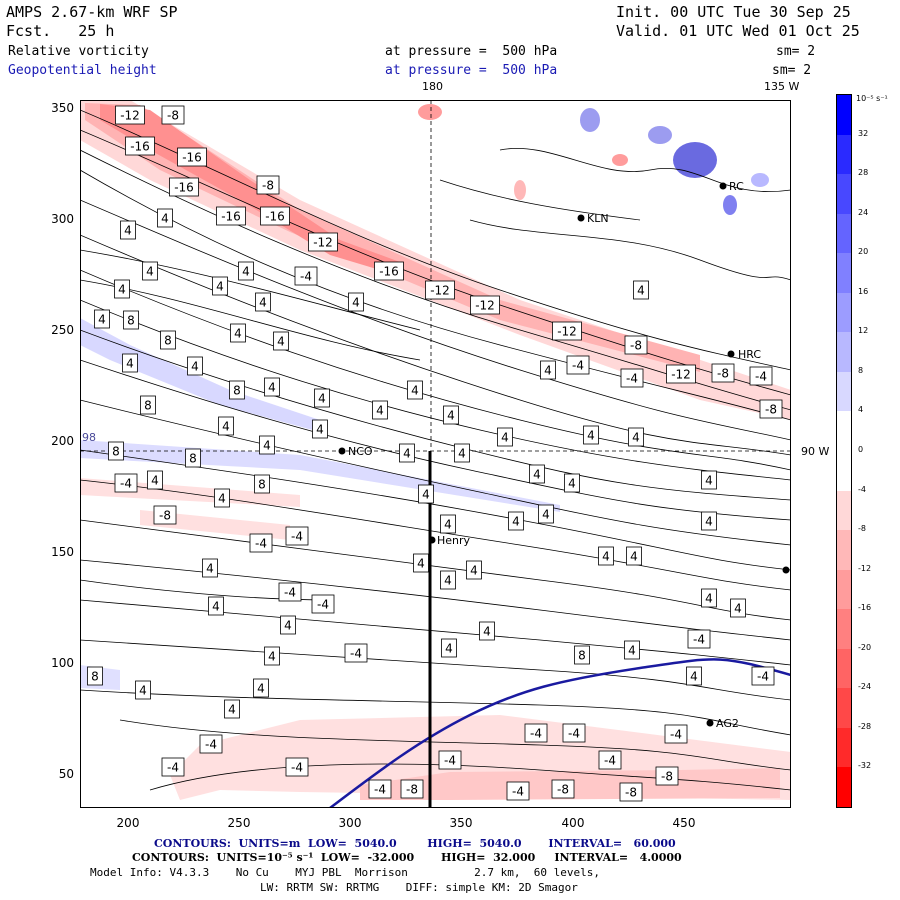 Image resolution: width=900 pixels, height=900 pixels. I want to click on forecast-hour: Fcst. 25 h, so click(60, 31).